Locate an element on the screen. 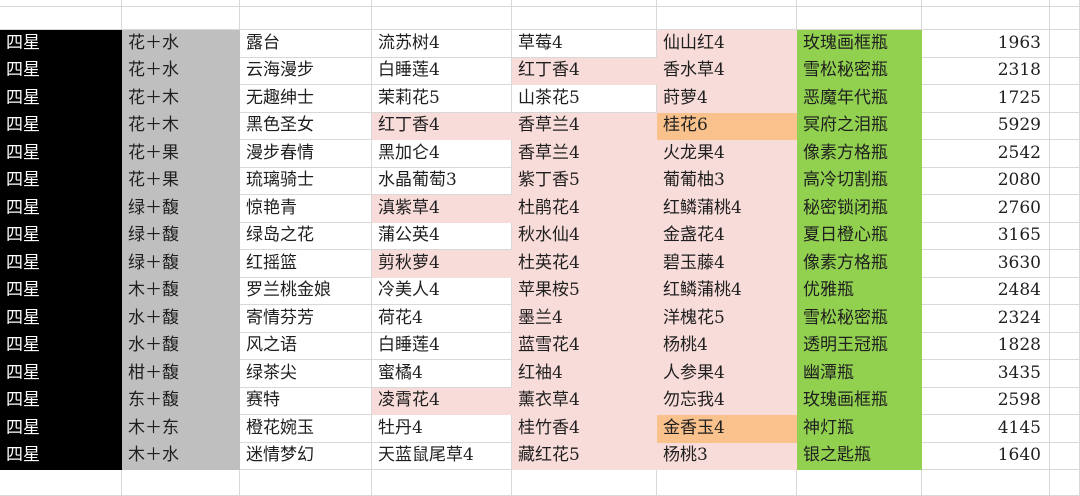  material1-cell: 牡丹4 is located at coordinates (442, 429).